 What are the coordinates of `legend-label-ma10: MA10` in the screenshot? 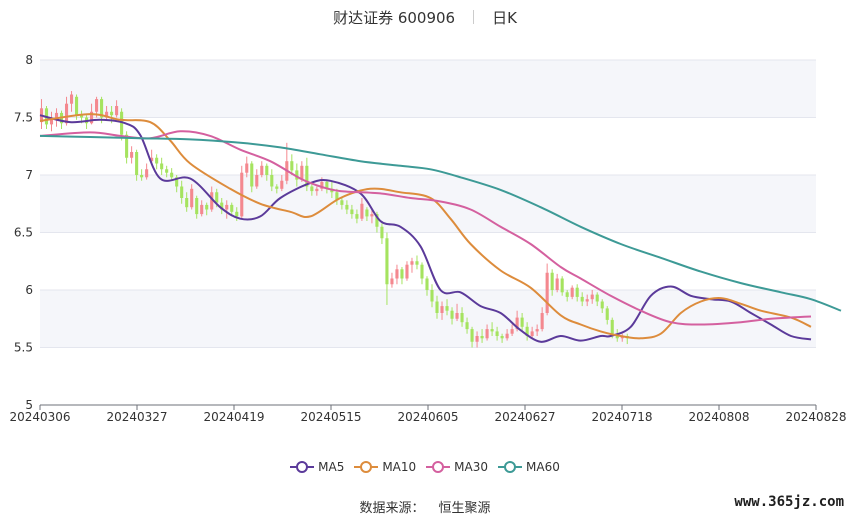 It's located at (399, 467).